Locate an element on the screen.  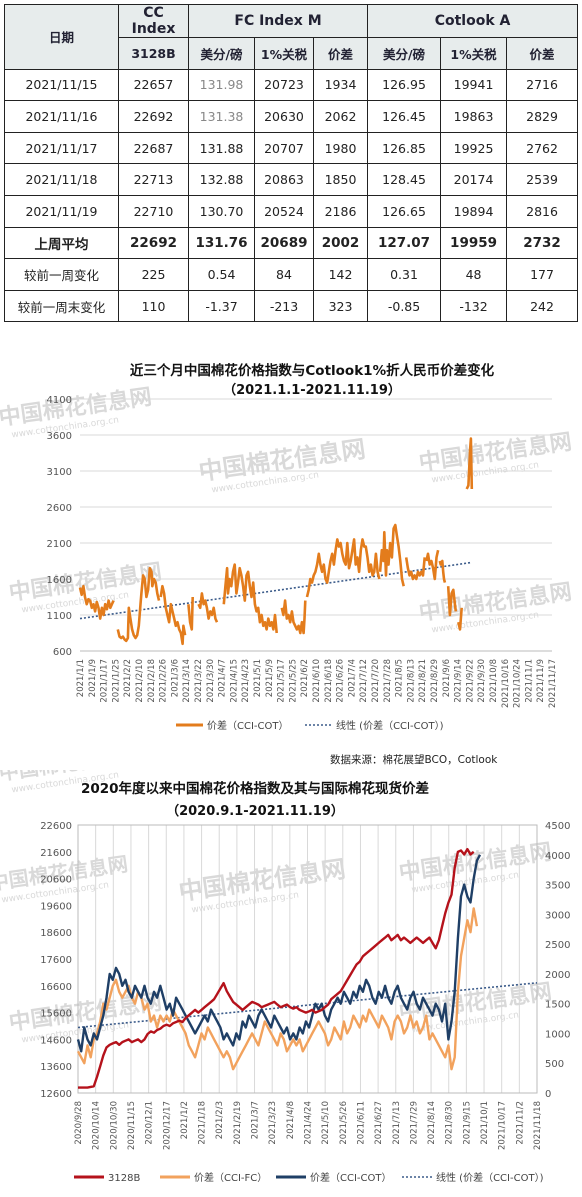
x-tick-label: 2020/9/28 is located at coordinates (79, 1123).